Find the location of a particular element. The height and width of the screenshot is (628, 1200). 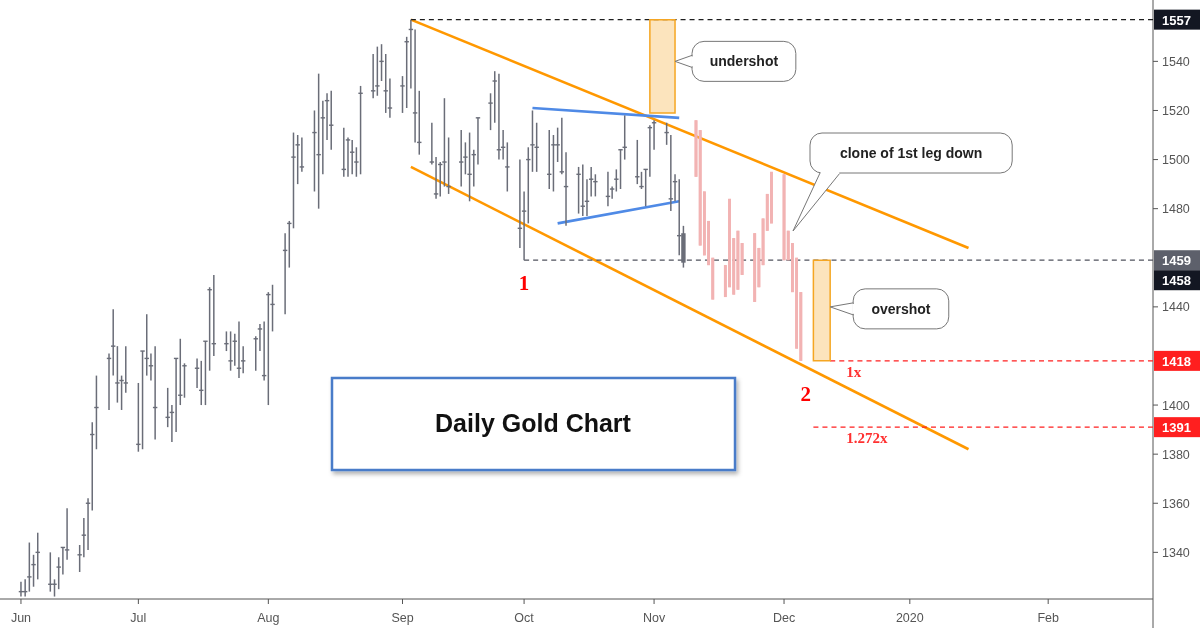

annotation: 1391 is located at coordinates (1176, 428).